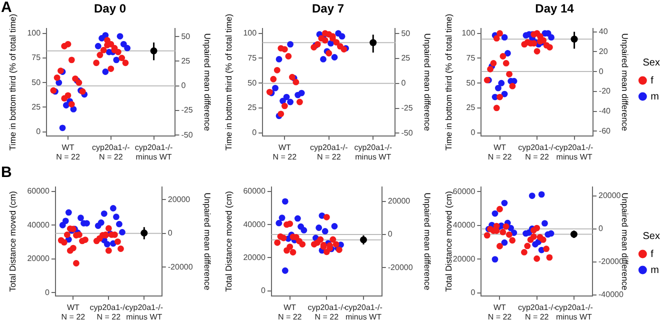 Image resolution: width=671 pixels, height=325 pixels. I want to click on chart-title: Day 7, so click(328, 9).